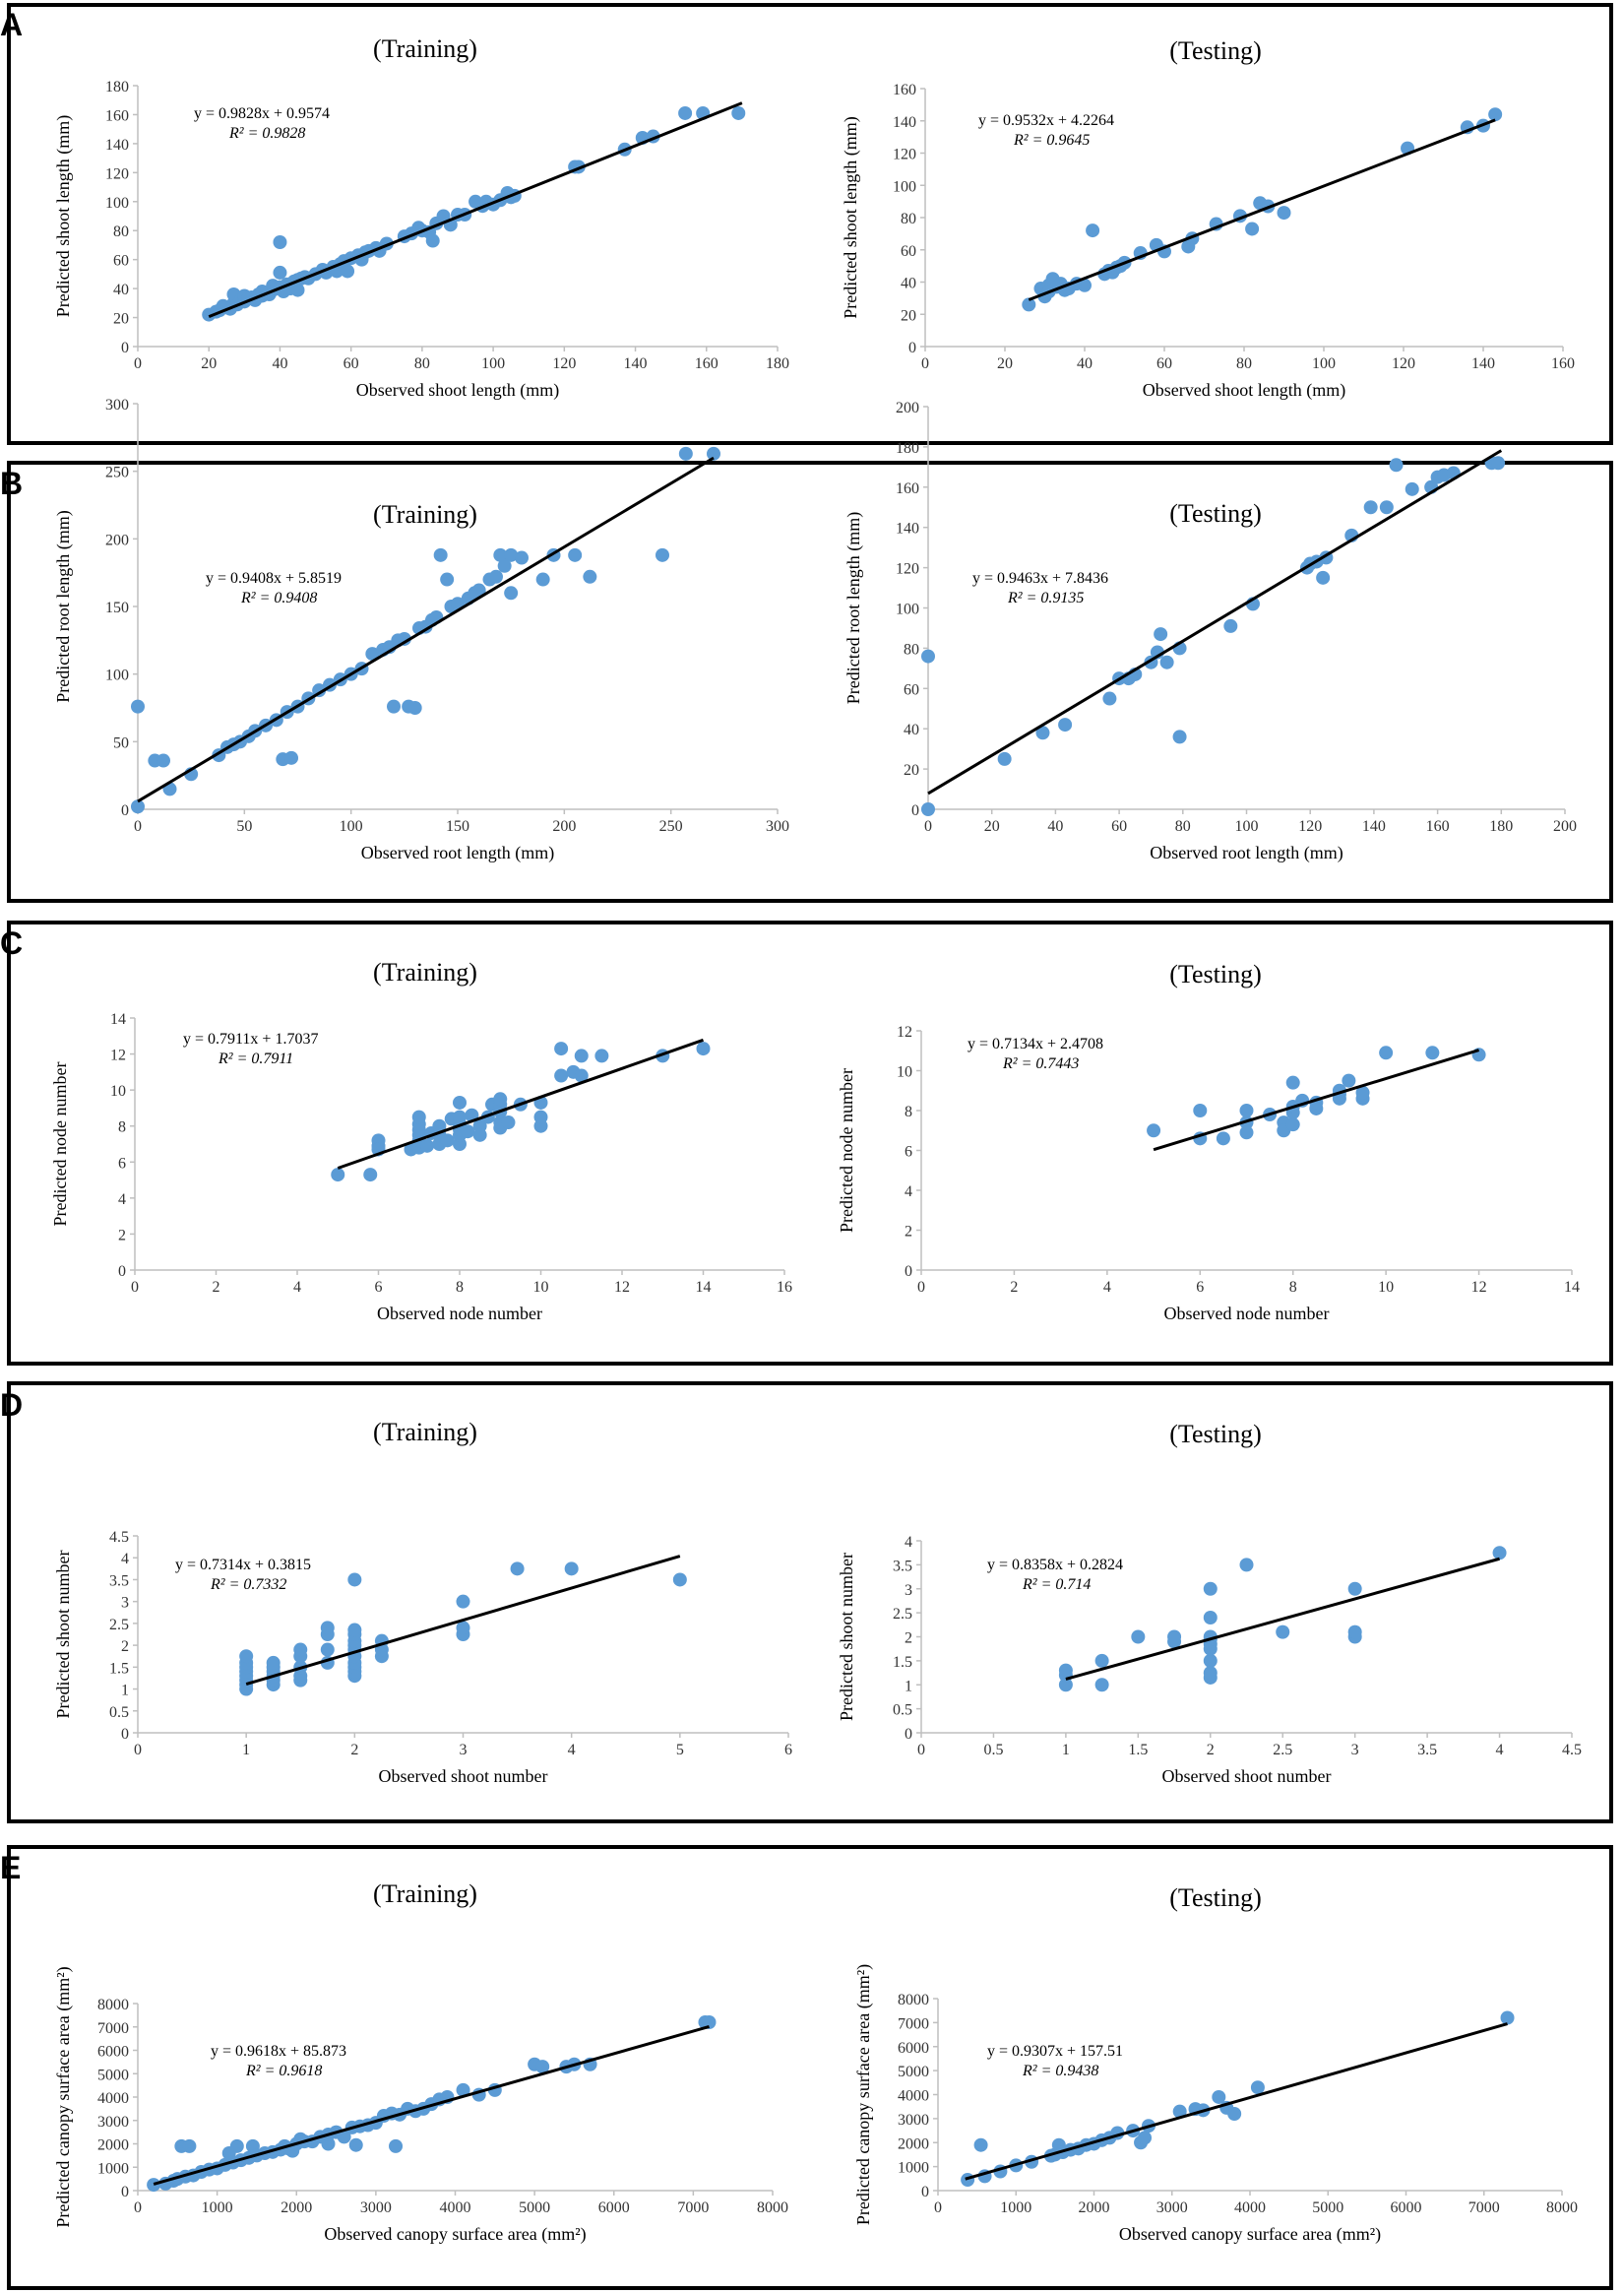 The height and width of the screenshot is (2293, 1624). I want to click on x-tick-label: 2.5, so click(1282, 1750).